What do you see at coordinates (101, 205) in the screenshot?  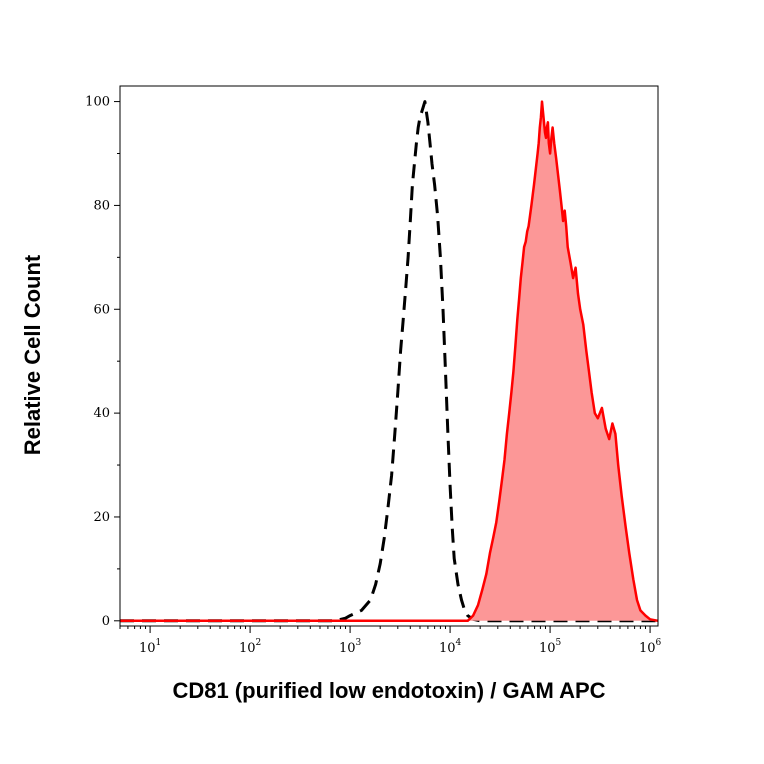 I see `y-tick-label-4: 80` at bounding box center [101, 205].